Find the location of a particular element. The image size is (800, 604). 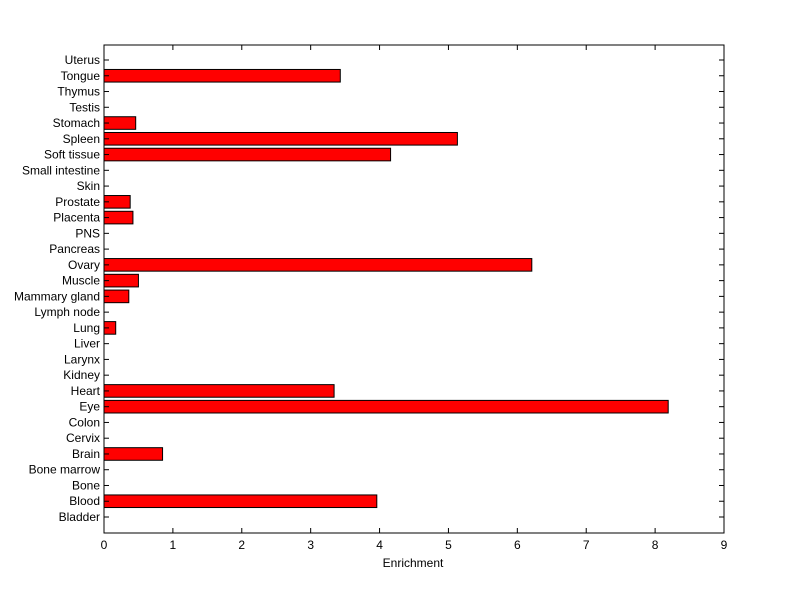

bar-blood is located at coordinates (240, 501).